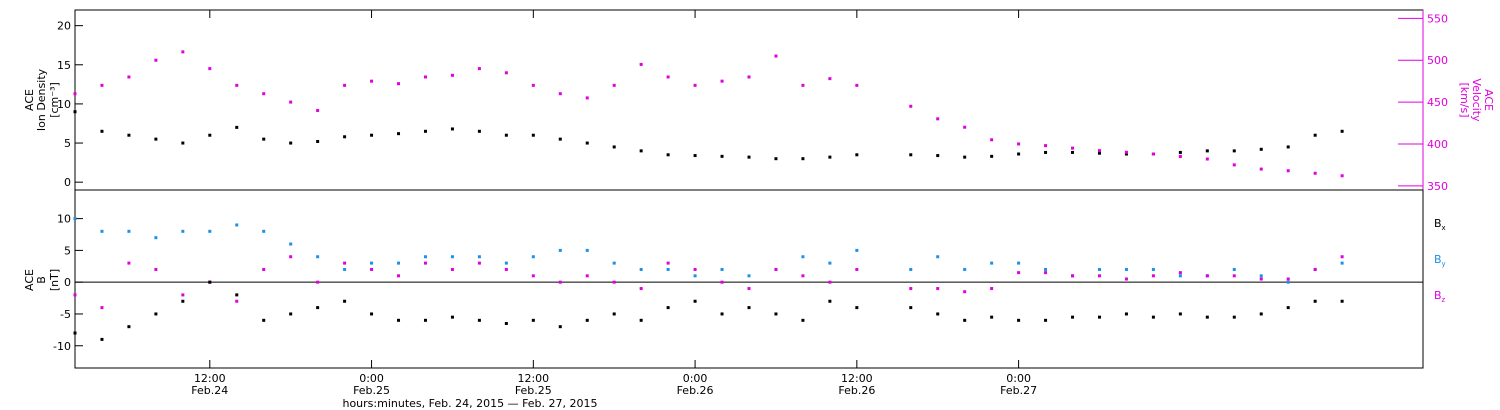 Image resolution: width=1500 pixels, height=410 pixels. I want to click on x-tick-time: 12:00, so click(857, 378).